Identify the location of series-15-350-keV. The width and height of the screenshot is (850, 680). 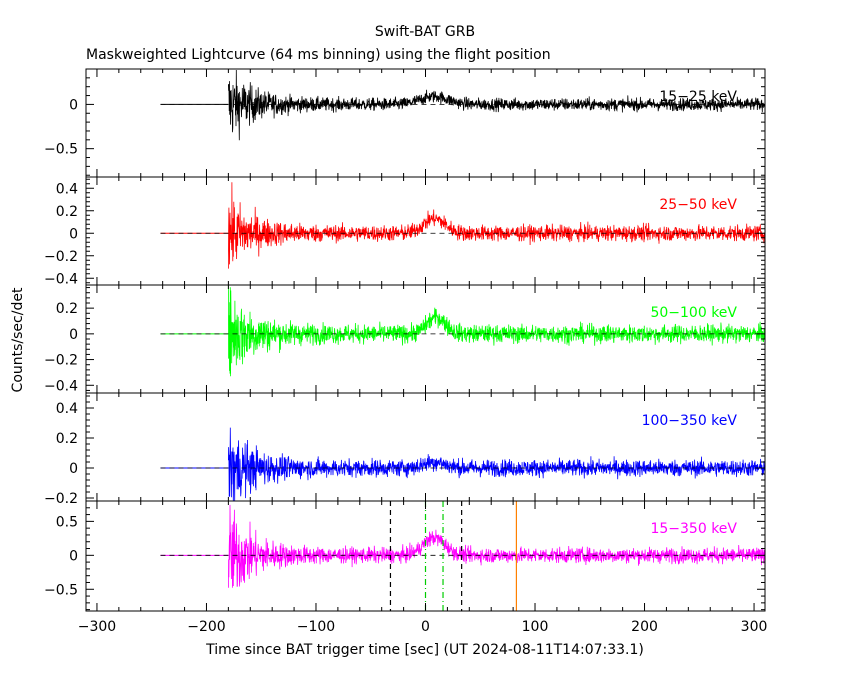
(462, 546).